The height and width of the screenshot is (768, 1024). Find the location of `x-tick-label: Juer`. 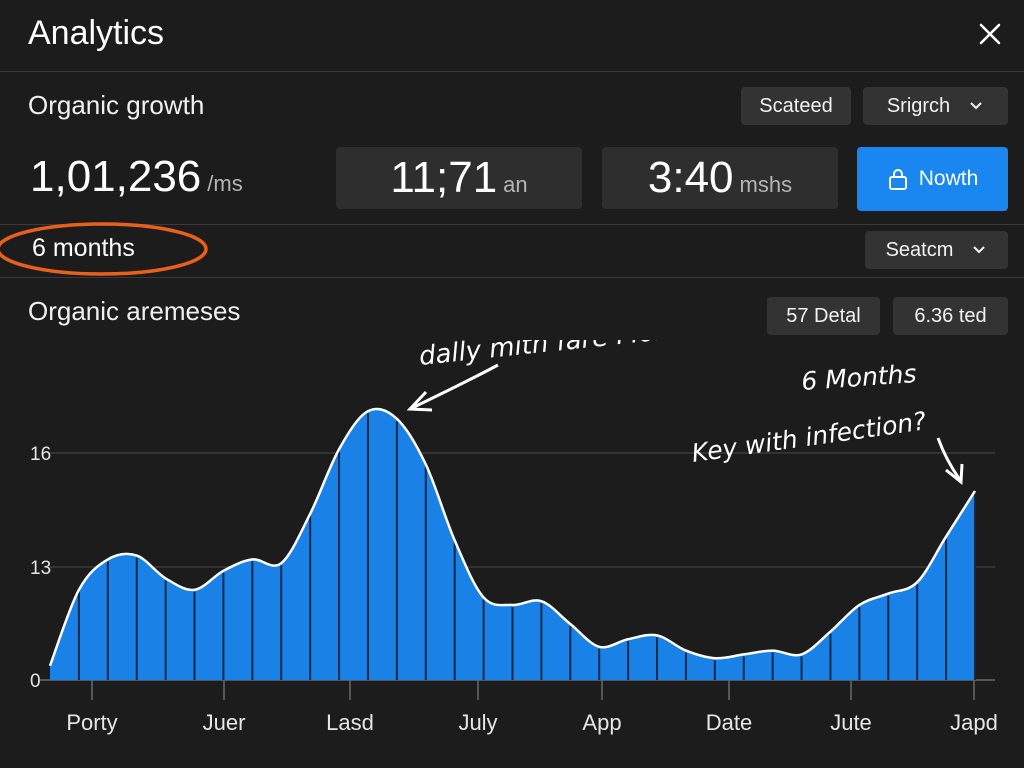

x-tick-label: Juer is located at coordinates (224, 722).